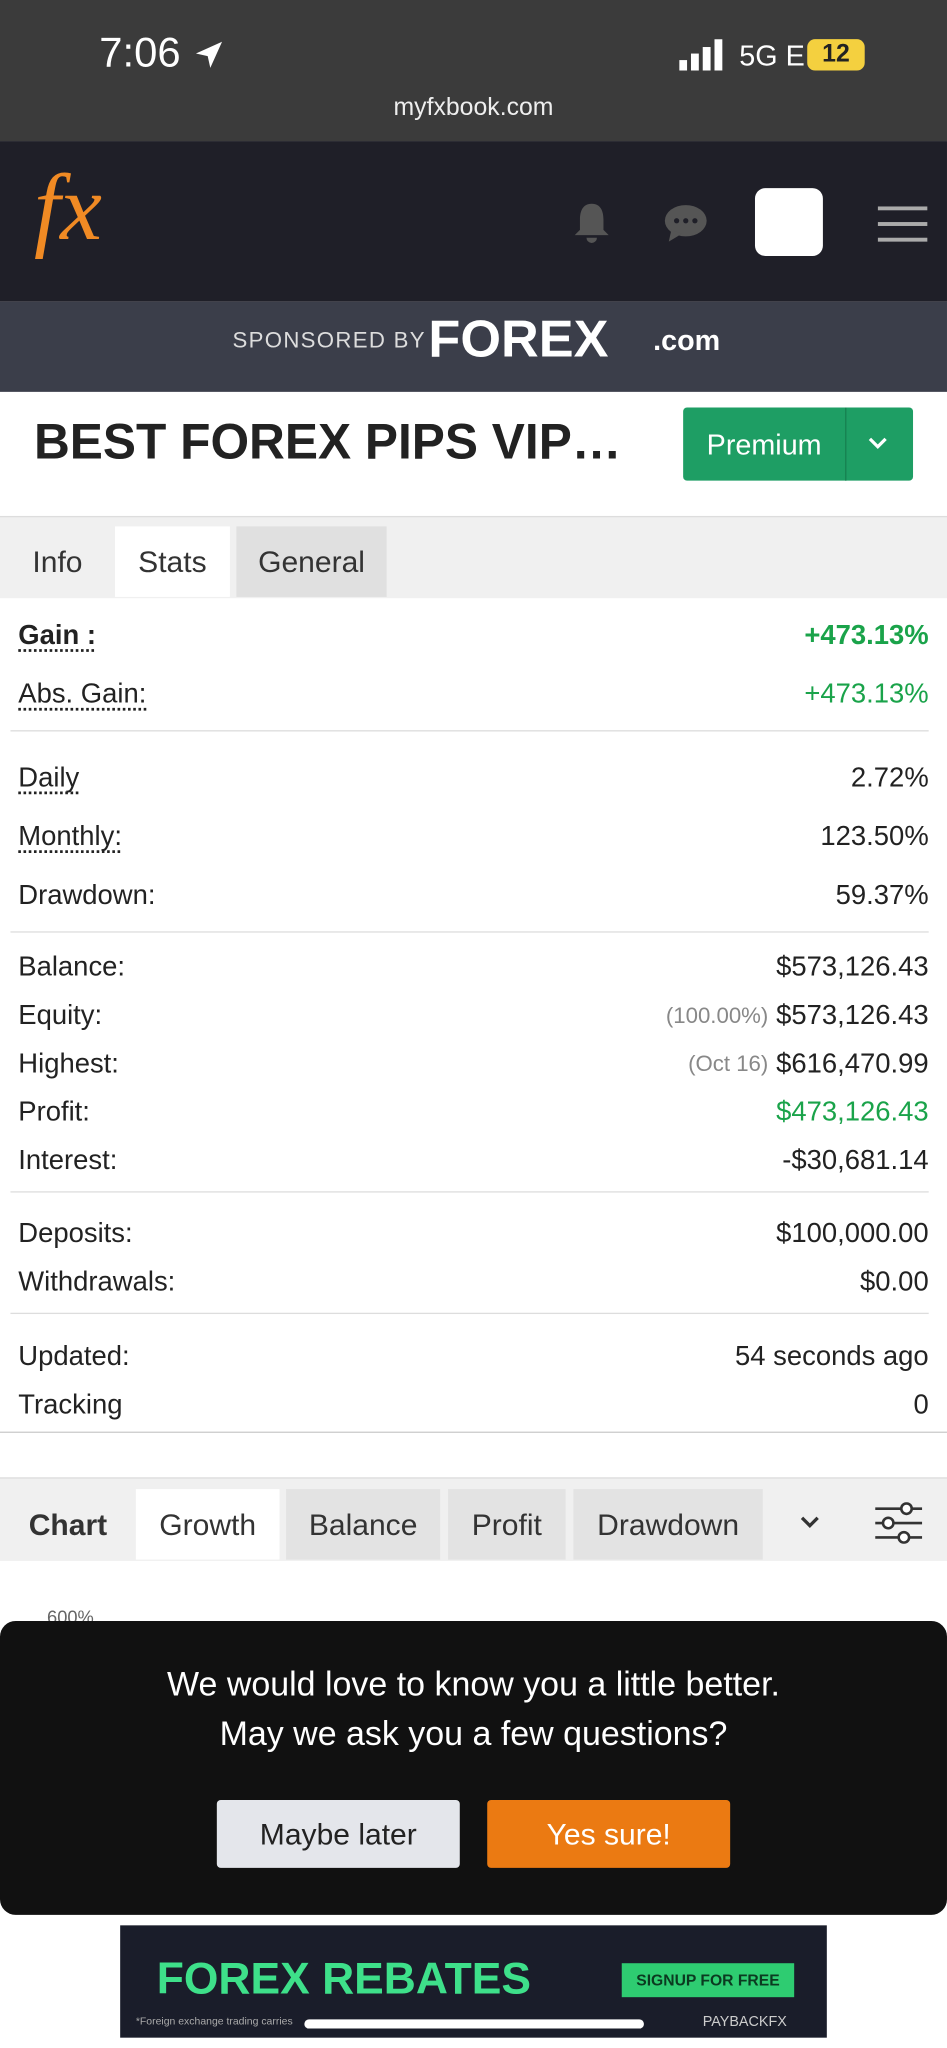 The image size is (947, 2048). Describe the element at coordinates (902, 224) in the screenshot. I see `menu-icon` at that location.